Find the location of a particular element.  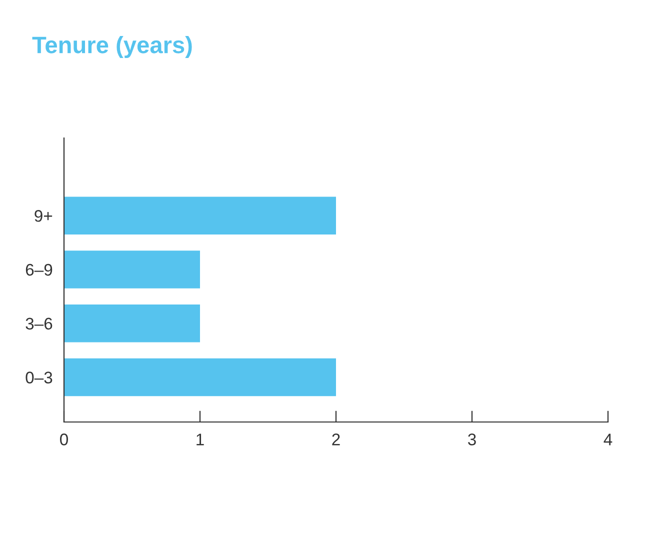

x-tick-label: 0 is located at coordinates (64, 440).